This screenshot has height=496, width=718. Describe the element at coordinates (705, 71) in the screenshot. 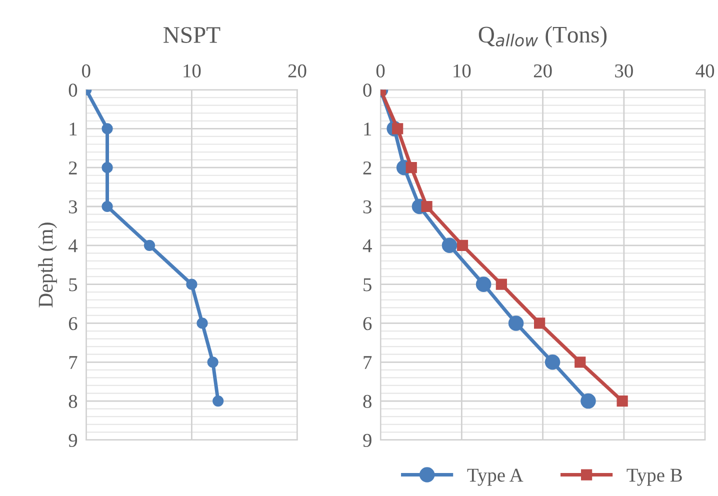

I see `x-tick-label: 40` at that location.